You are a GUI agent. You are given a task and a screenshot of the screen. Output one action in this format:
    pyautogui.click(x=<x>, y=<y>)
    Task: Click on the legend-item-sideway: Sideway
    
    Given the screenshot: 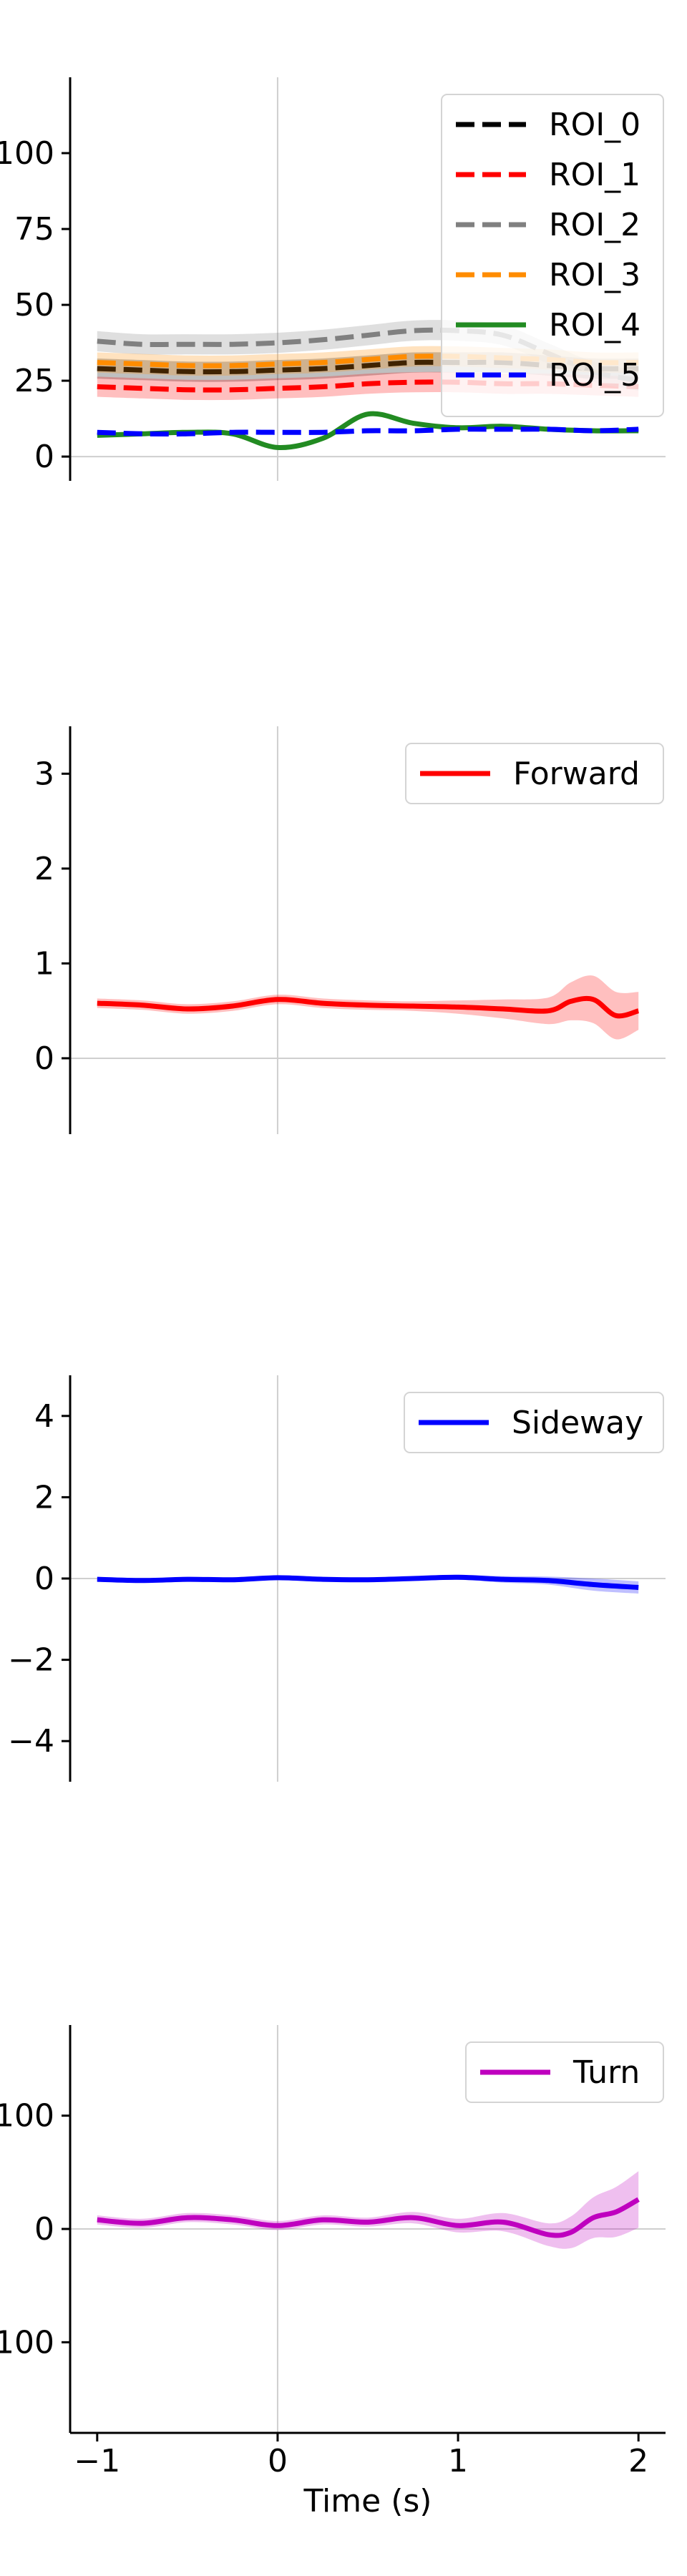 What is the action you would take?
    pyautogui.click(x=531, y=1423)
    